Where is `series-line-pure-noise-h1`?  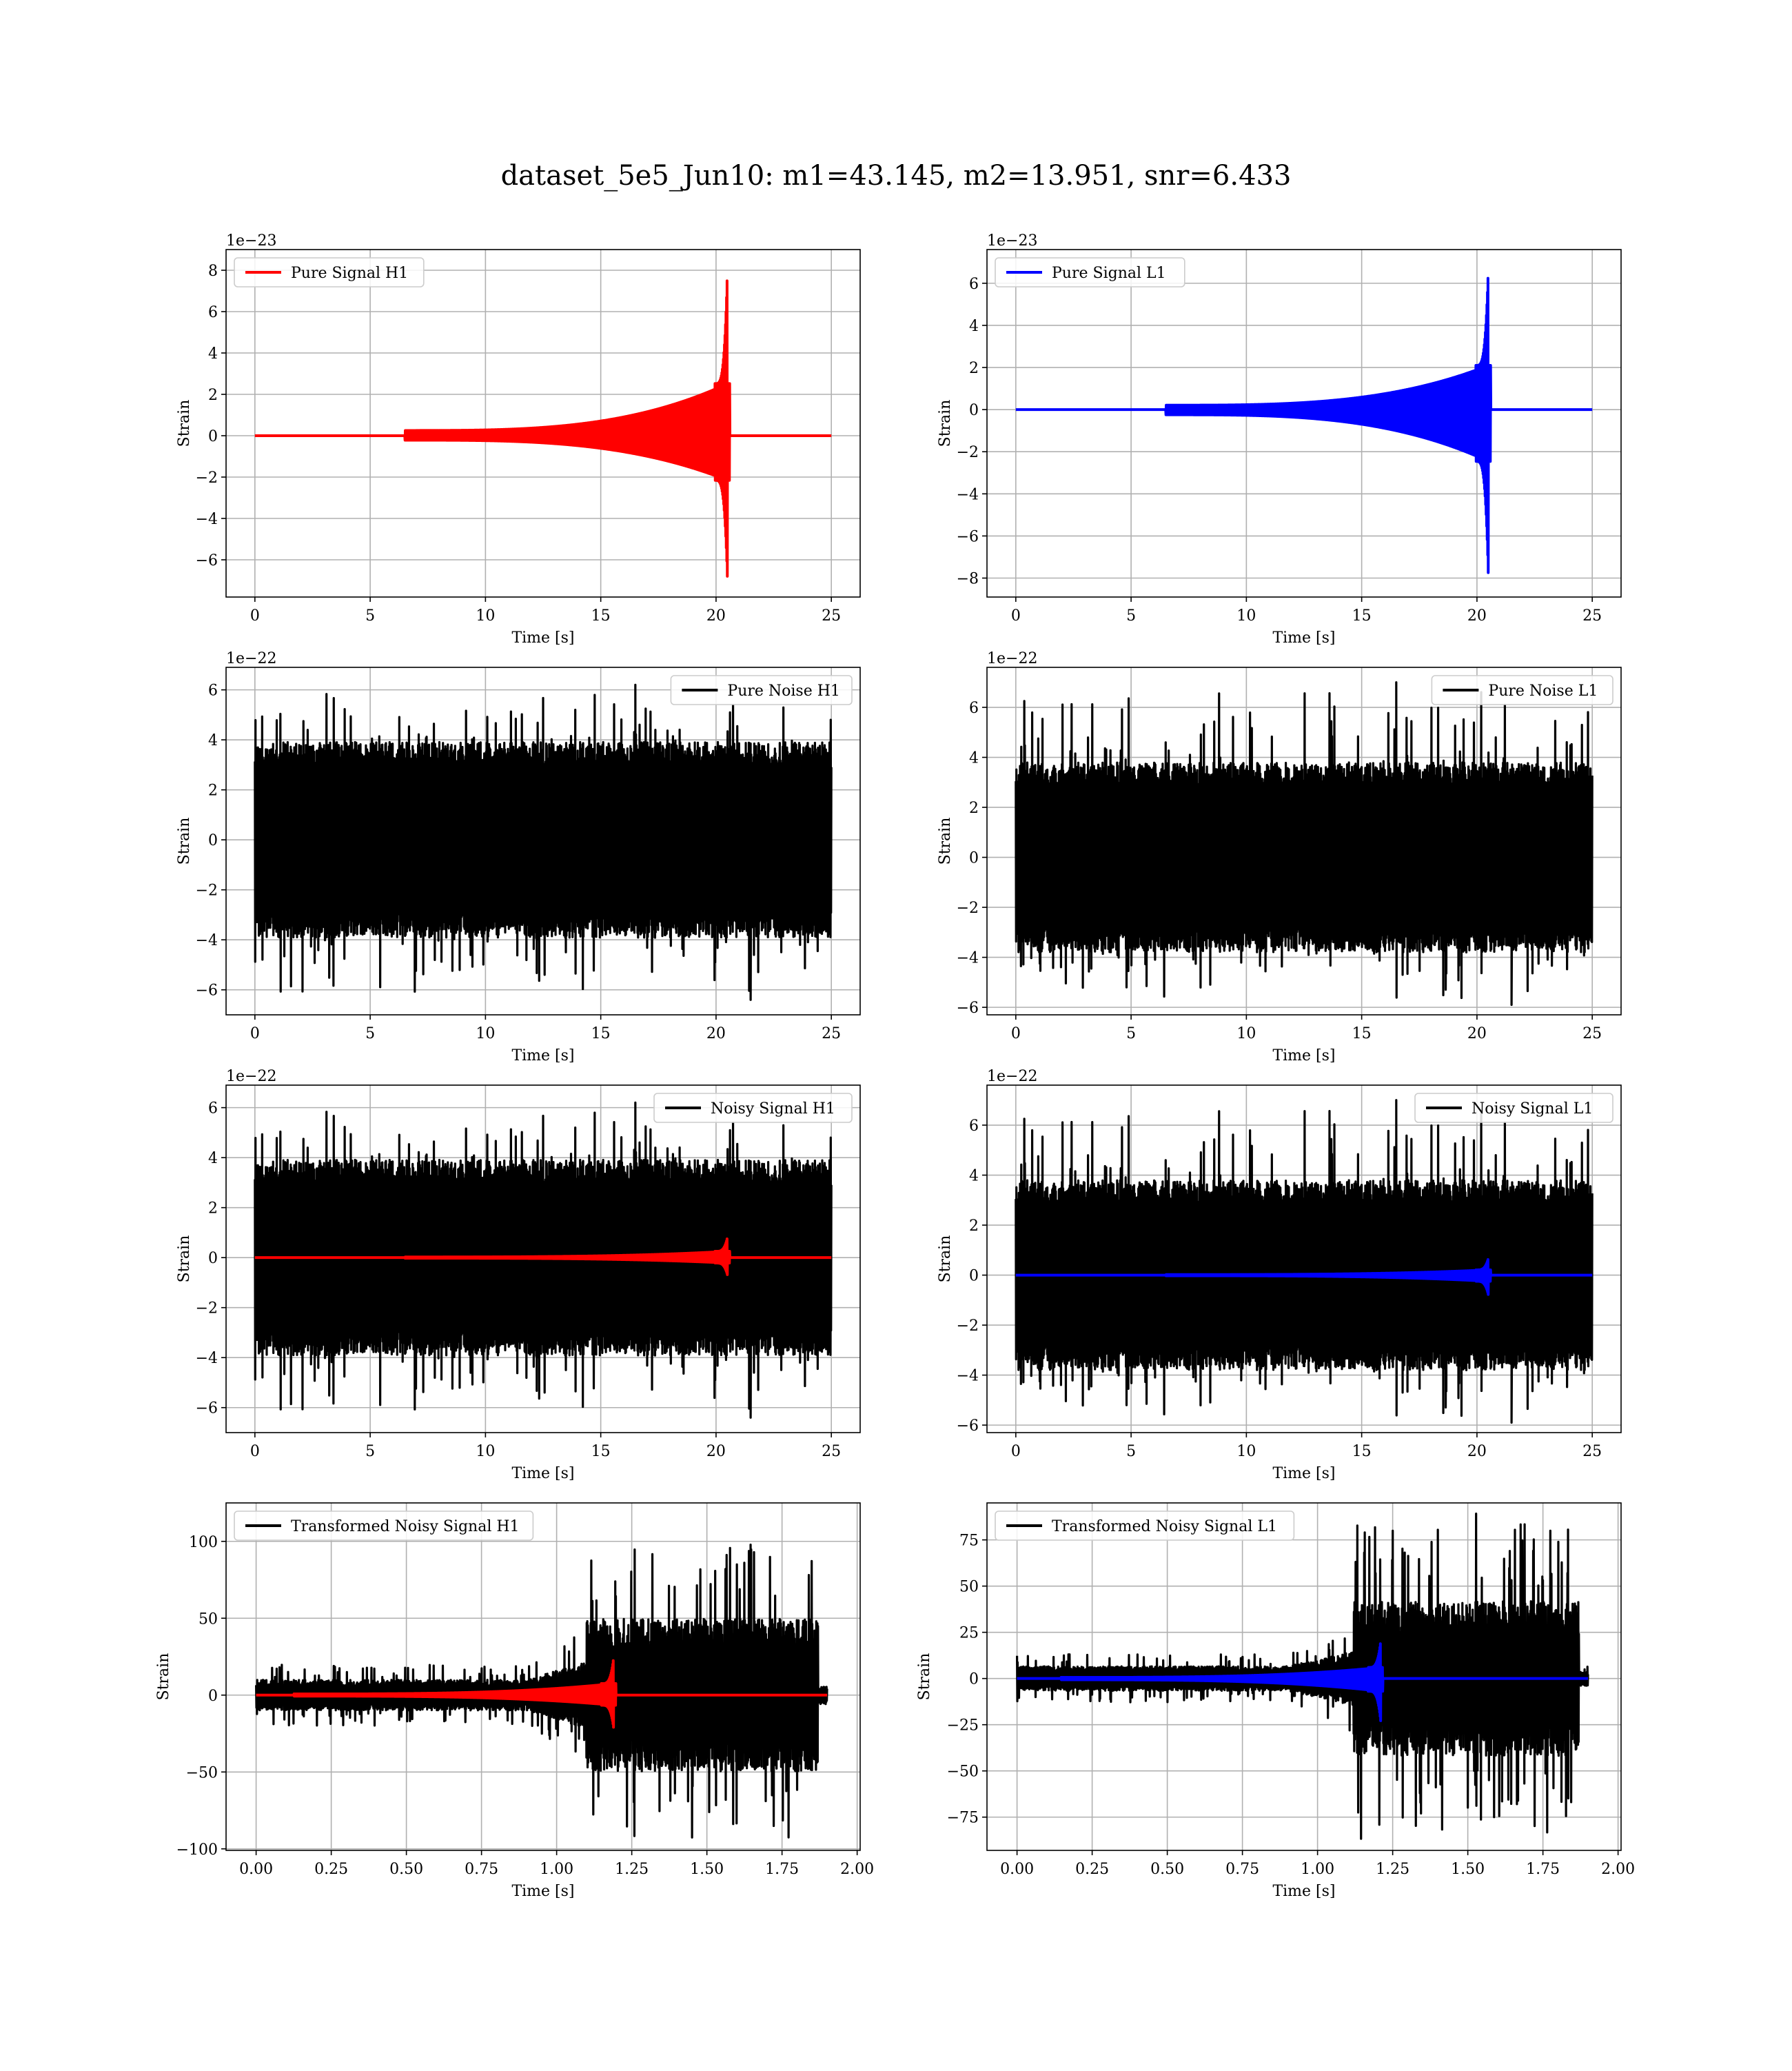
series-line-pure-noise-h1 is located at coordinates (543, 842).